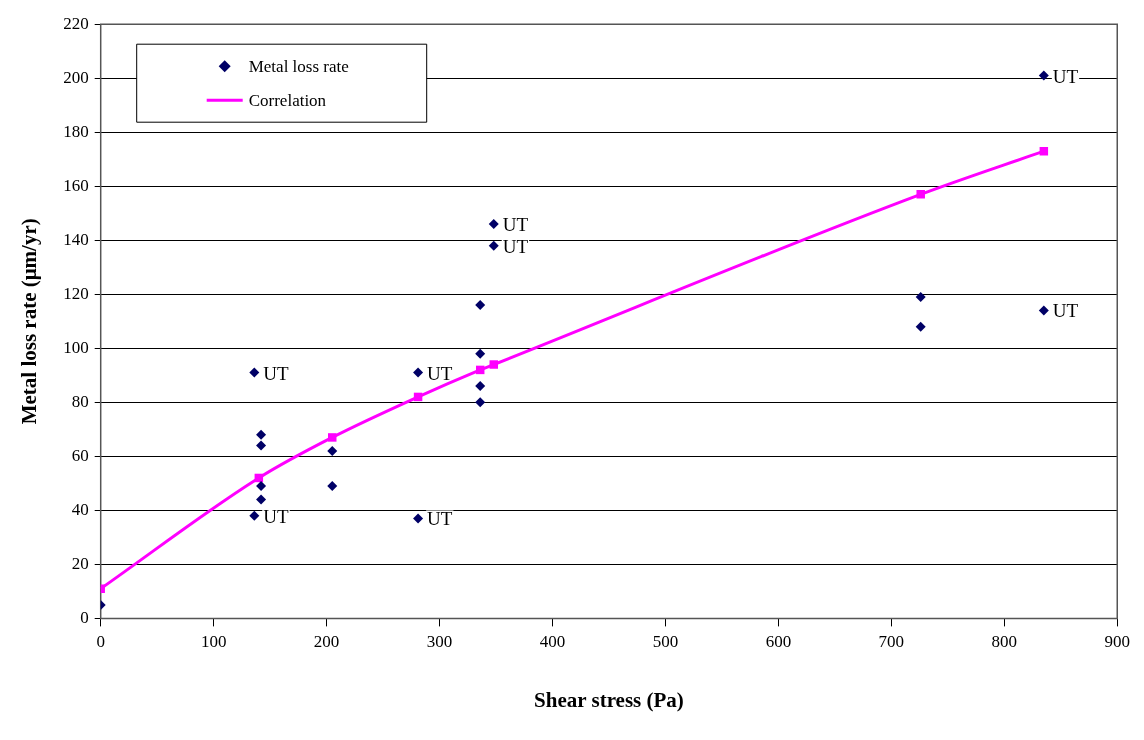 This screenshot has width=1144, height=740. I want to click on y-tick-label: 80, so click(80, 401).